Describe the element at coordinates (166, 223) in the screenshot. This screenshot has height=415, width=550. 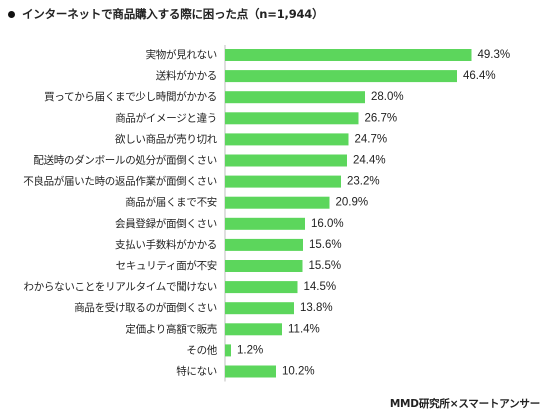
I see `category-label: 会員登録が面倒くさい` at that location.